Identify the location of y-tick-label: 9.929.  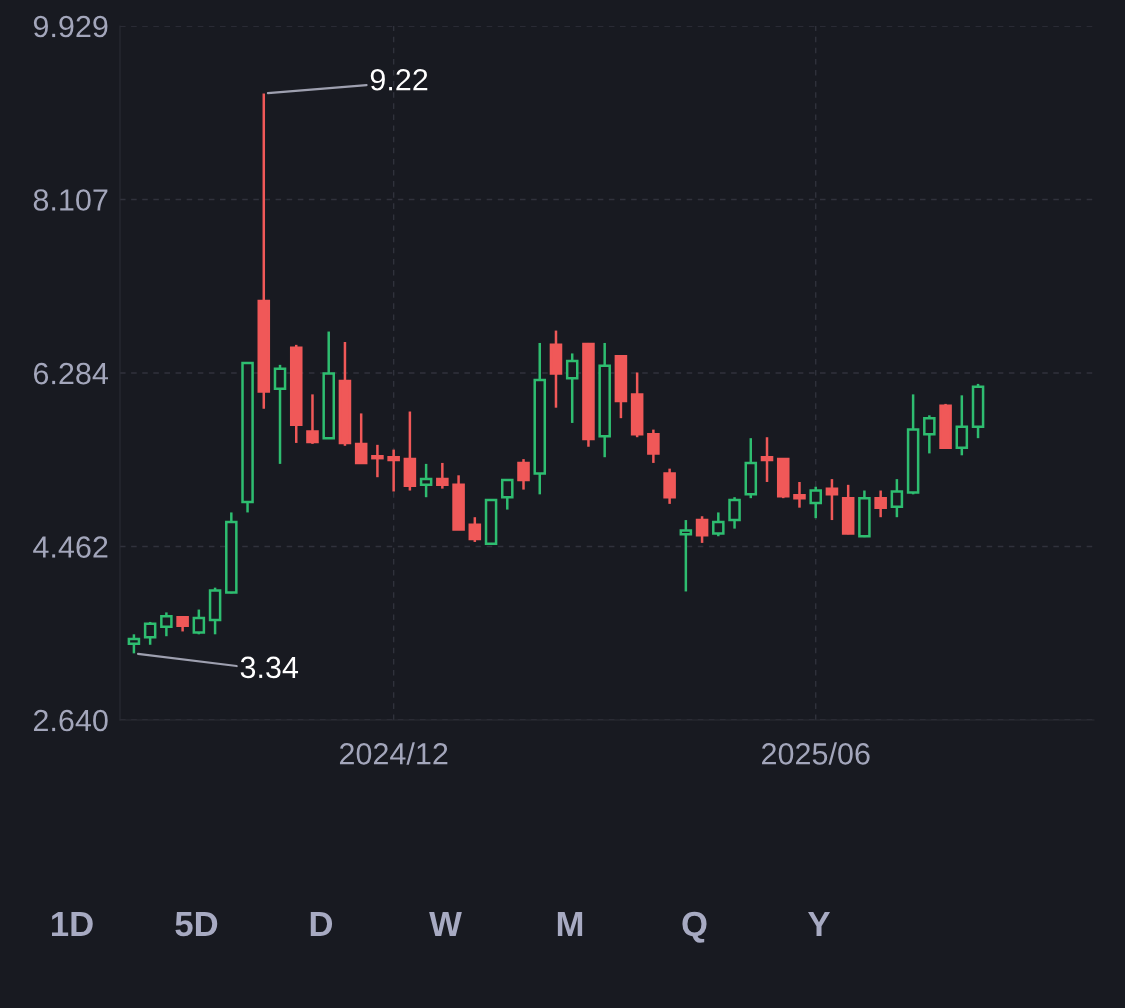
(70, 26).